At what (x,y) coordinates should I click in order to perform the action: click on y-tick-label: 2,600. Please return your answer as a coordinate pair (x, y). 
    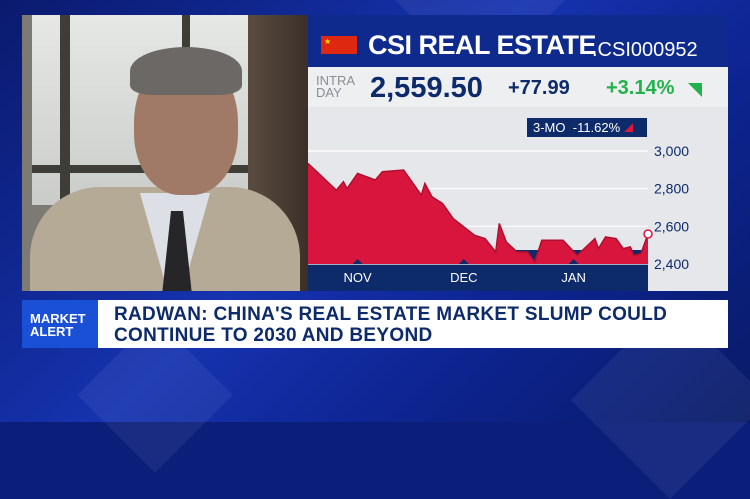
    Looking at the image, I should click on (671, 226).